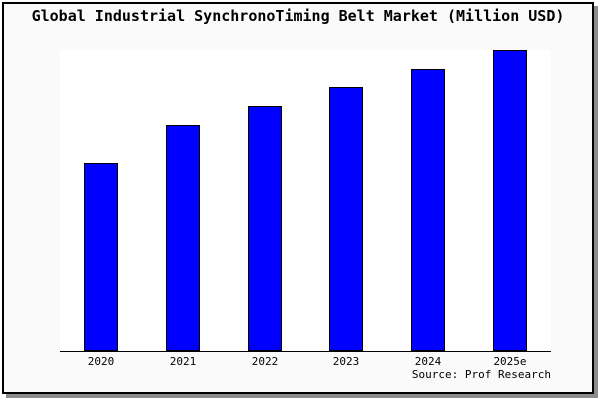  I want to click on x-tick-label-2024: 2024, so click(428, 361).